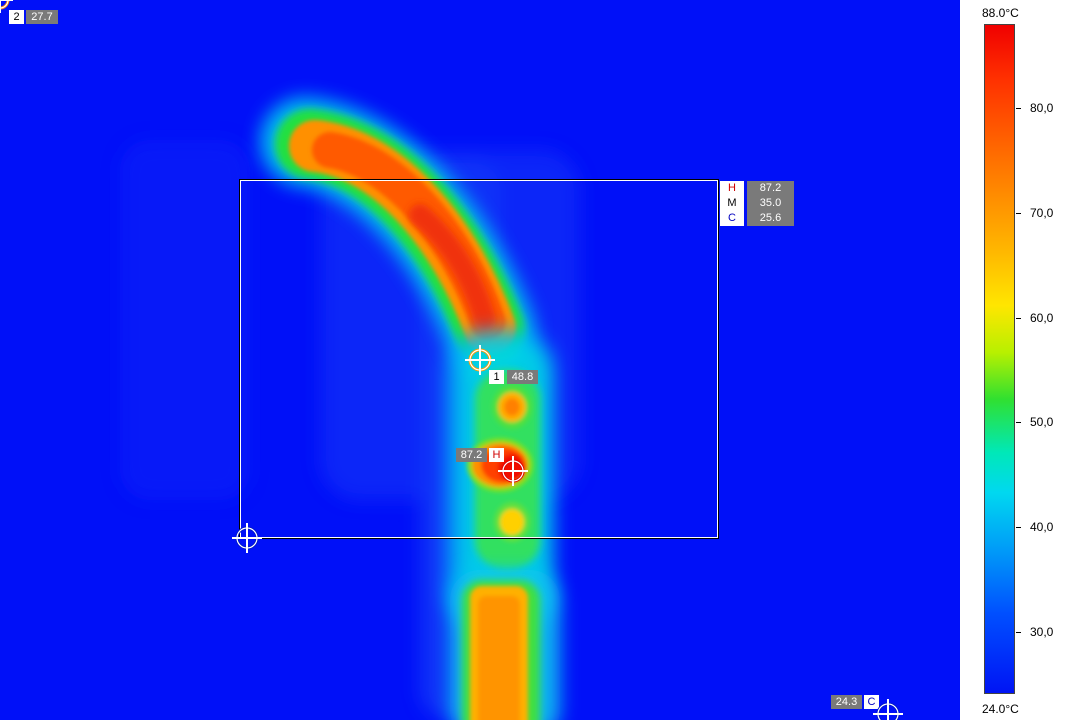  What do you see at coordinates (16, 17) in the screenshot?
I see `spot2-id: 2` at bounding box center [16, 17].